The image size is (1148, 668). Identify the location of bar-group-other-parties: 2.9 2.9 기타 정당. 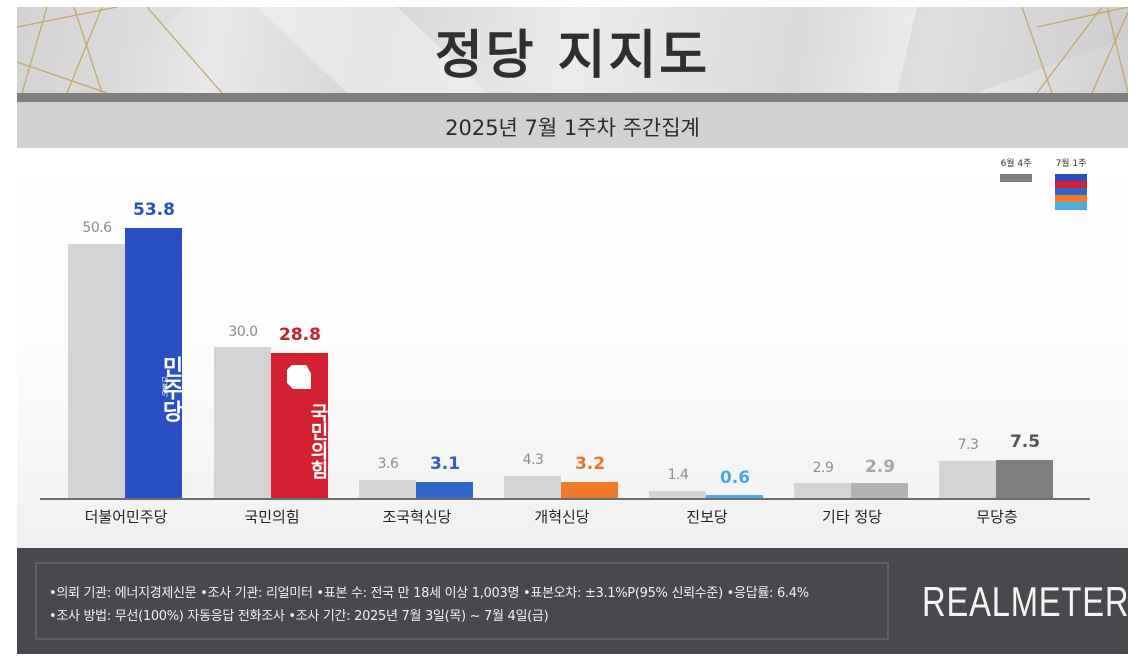
(852, 348).